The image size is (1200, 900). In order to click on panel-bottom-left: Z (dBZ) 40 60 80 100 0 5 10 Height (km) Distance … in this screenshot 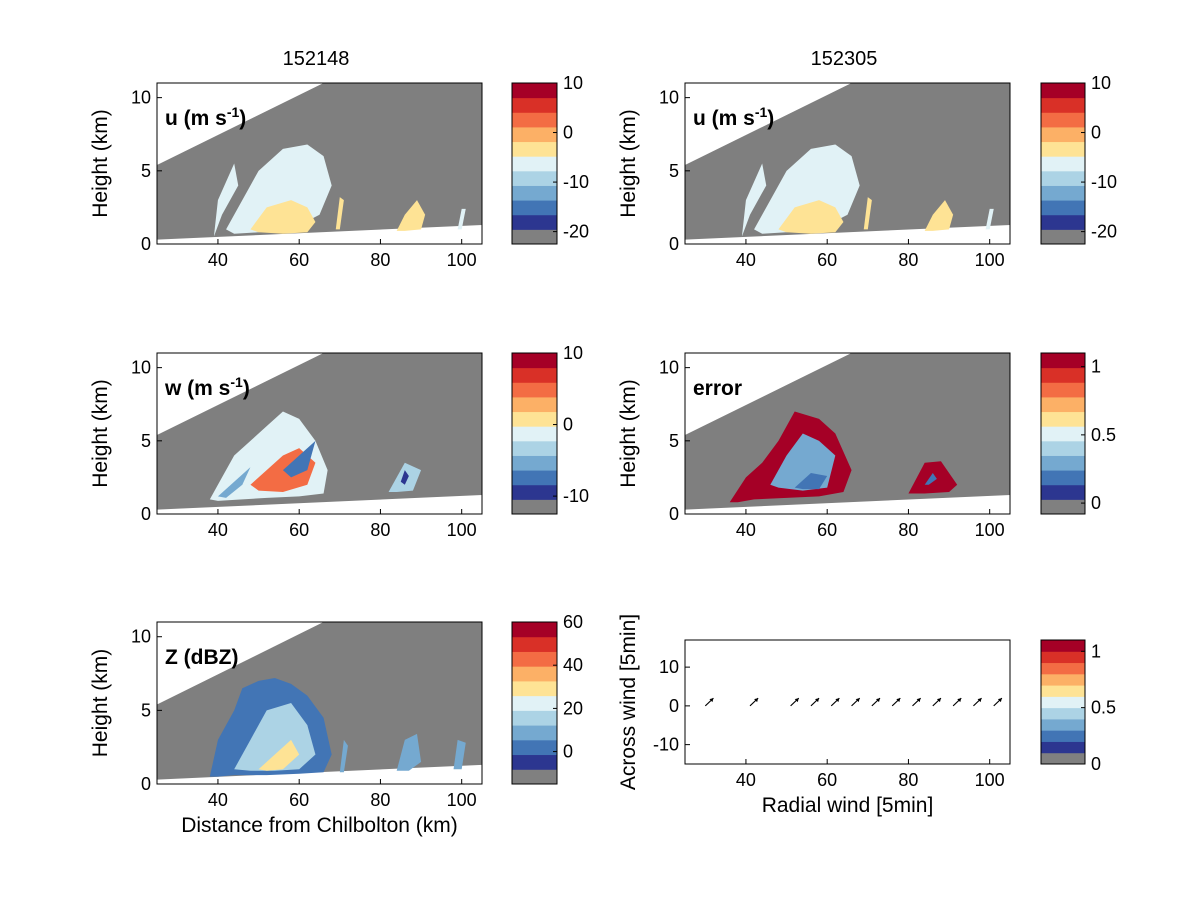, I will do `click(336, 724)`.